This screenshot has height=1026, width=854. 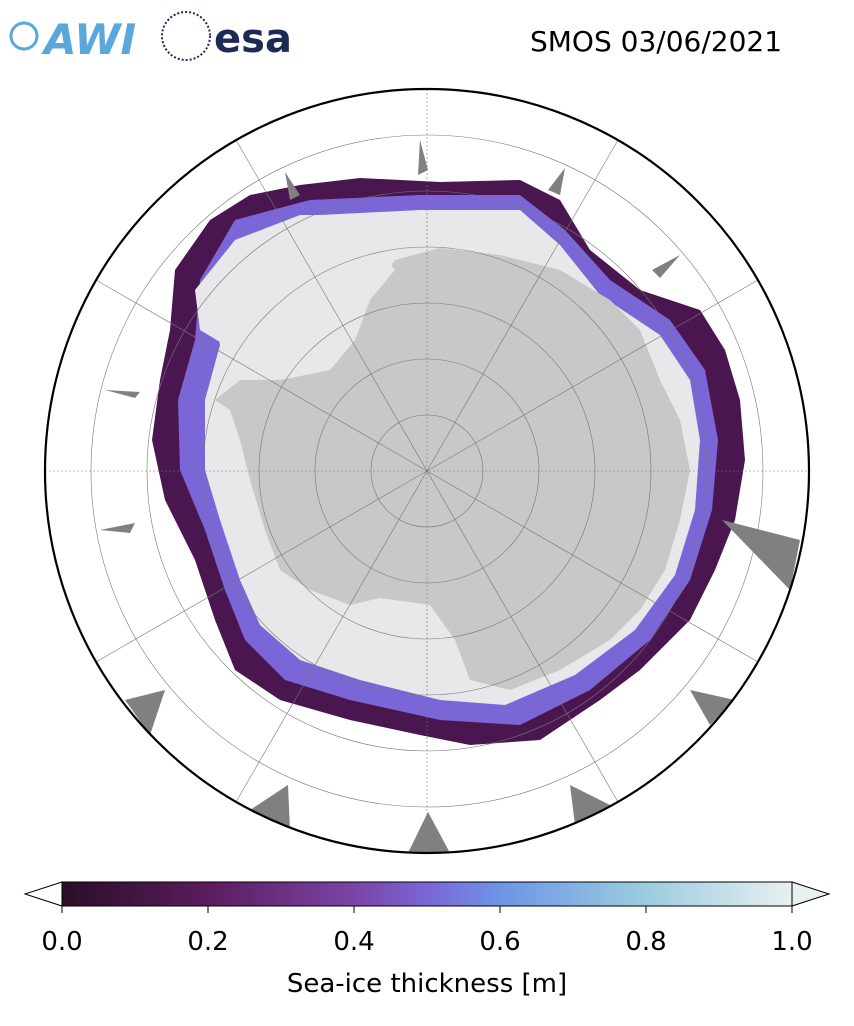 What do you see at coordinates (499, 942) in the screenshot?
I see `colorbar-tick-label: 0.6` at bounding box center [499, 942].